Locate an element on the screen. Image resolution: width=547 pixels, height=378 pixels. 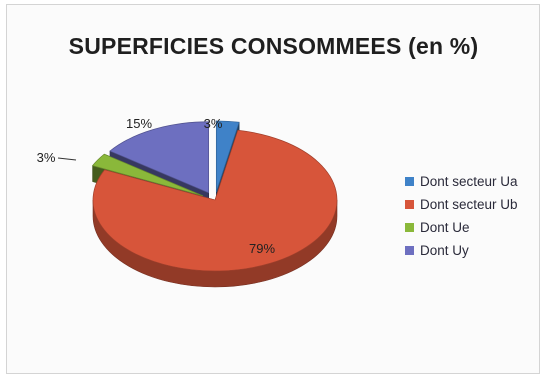
legend-label-uy: Dont Uy is located at coordinates (444, 250).